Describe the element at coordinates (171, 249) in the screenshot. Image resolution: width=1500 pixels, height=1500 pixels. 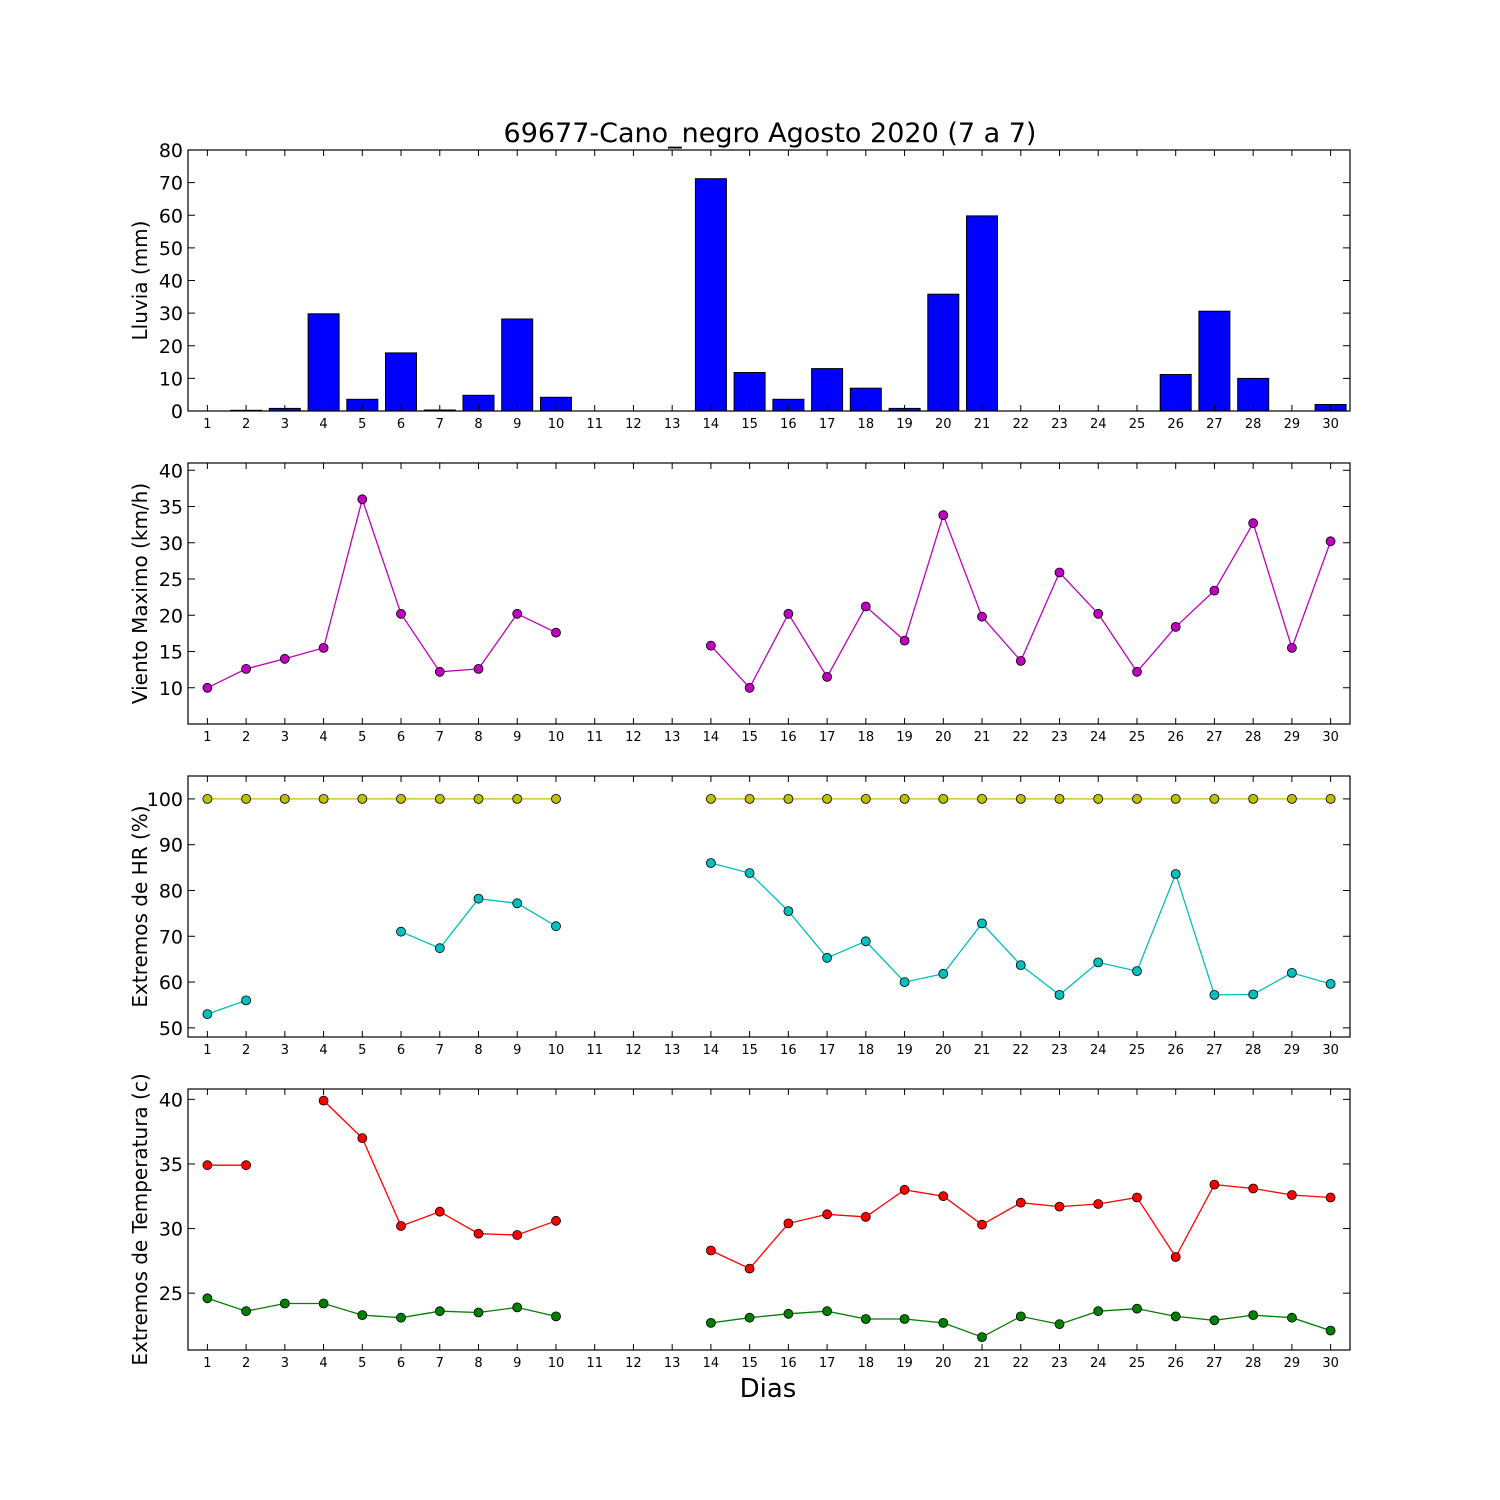
I see `ytick-label-lluvia-50: 50` at that location.